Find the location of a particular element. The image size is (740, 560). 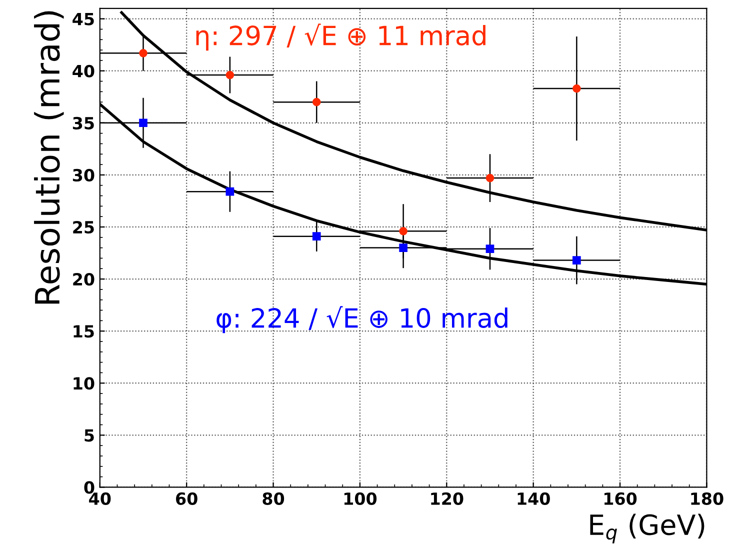

y-tick-label: 5 is located at coordinates (89, 435).